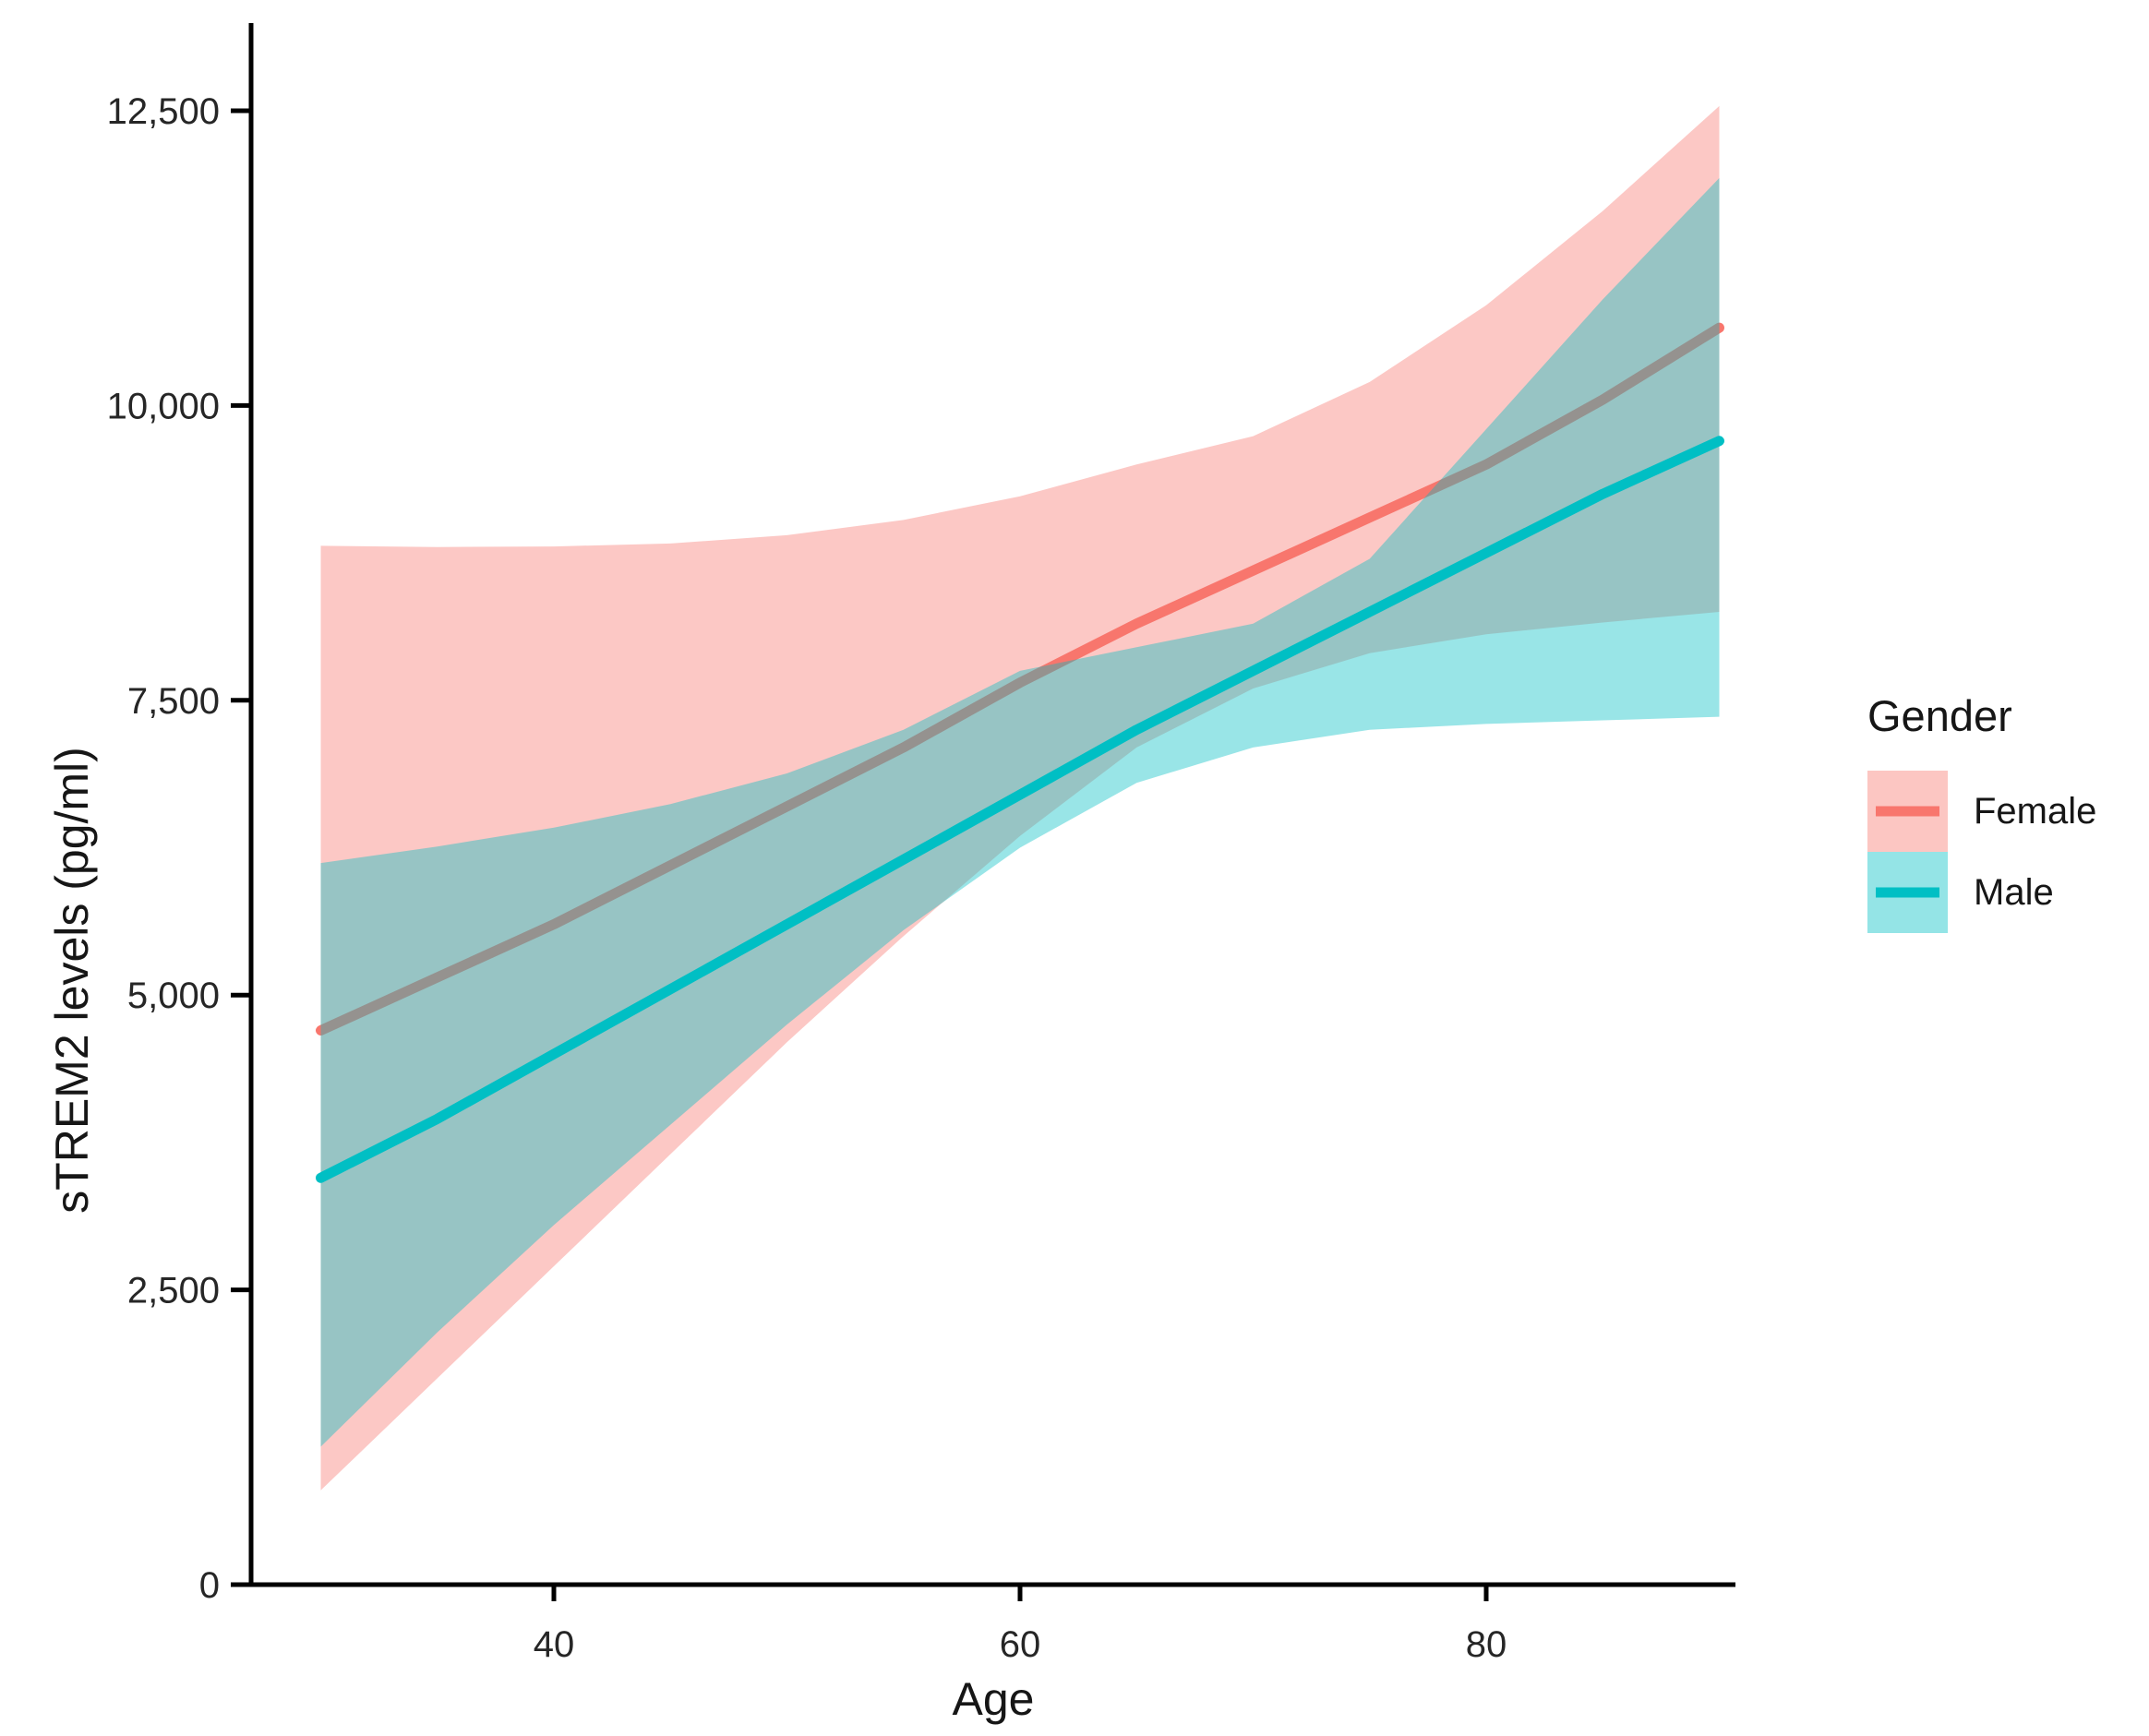 The width and height of the screenshot is (2149, 1736). I want to click on x-tick-label: 80, so click(1487, 1645).